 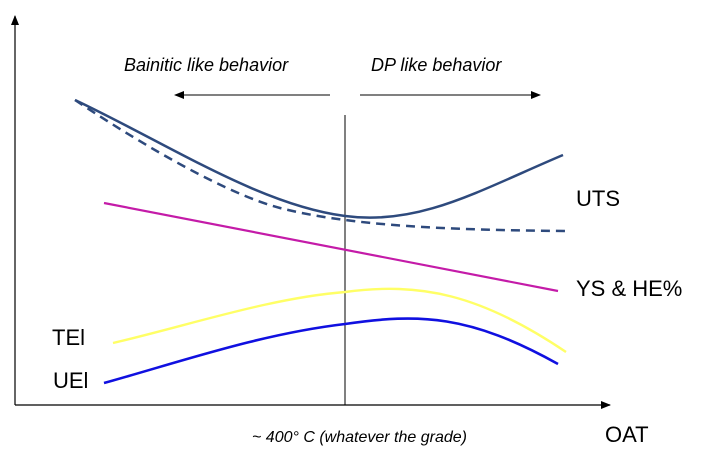 What do you see at coordinates (436, 65) in the screenshot?
I see `dp-label: DP like behavior` at bounding box center [436, 65].